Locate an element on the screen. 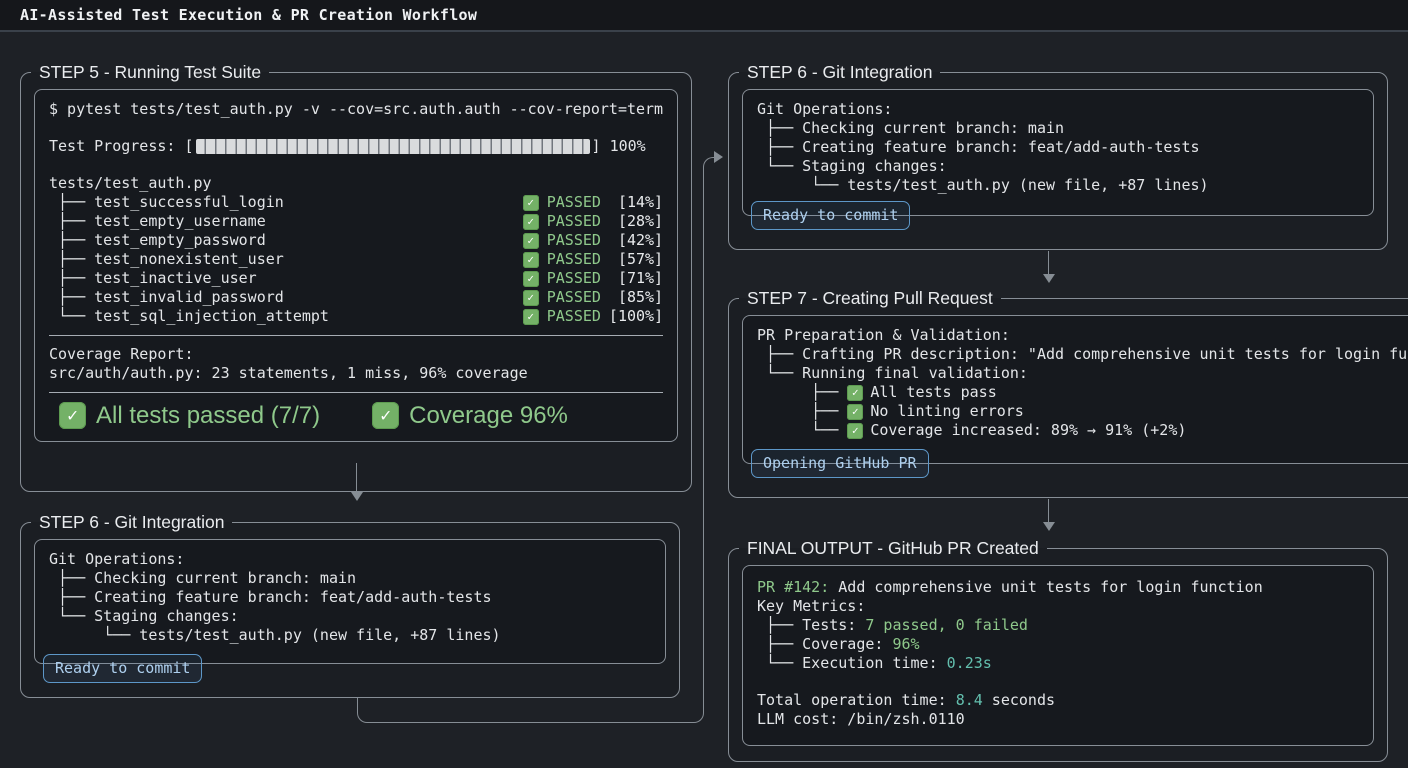 This screenshot has height=768, width=1408. test-progress-row: Test Progress: [] 100% is located at coordinates (347, 146).